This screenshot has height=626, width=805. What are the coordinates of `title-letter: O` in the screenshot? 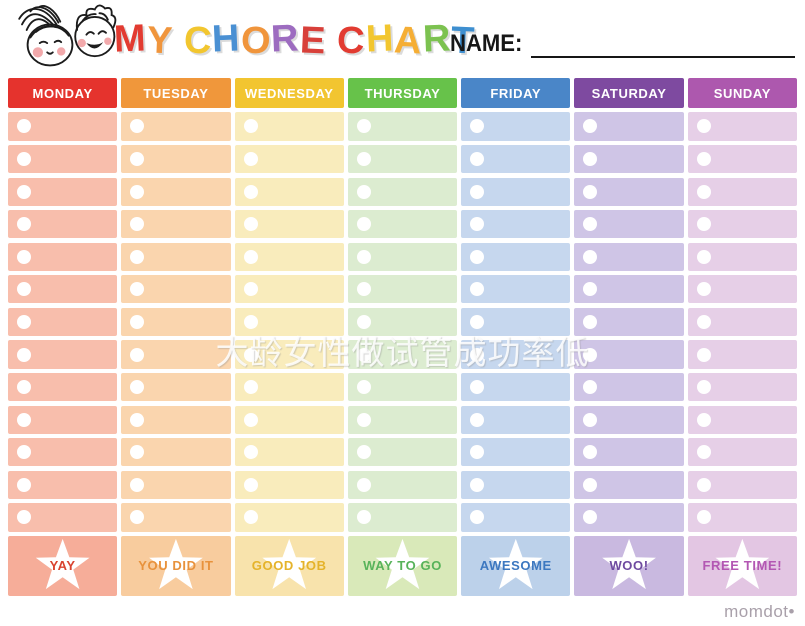 It's located at (256, 40).